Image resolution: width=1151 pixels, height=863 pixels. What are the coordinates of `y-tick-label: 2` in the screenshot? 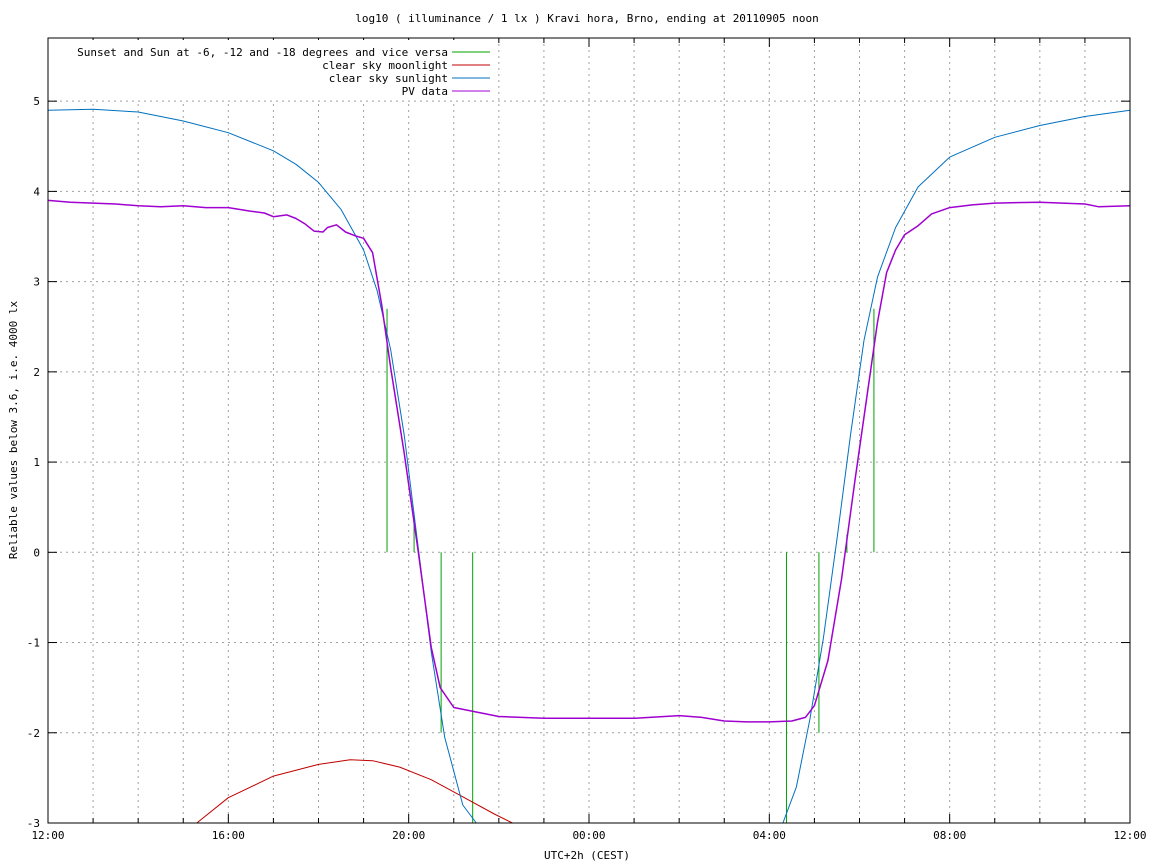 It's located at (36, 372).